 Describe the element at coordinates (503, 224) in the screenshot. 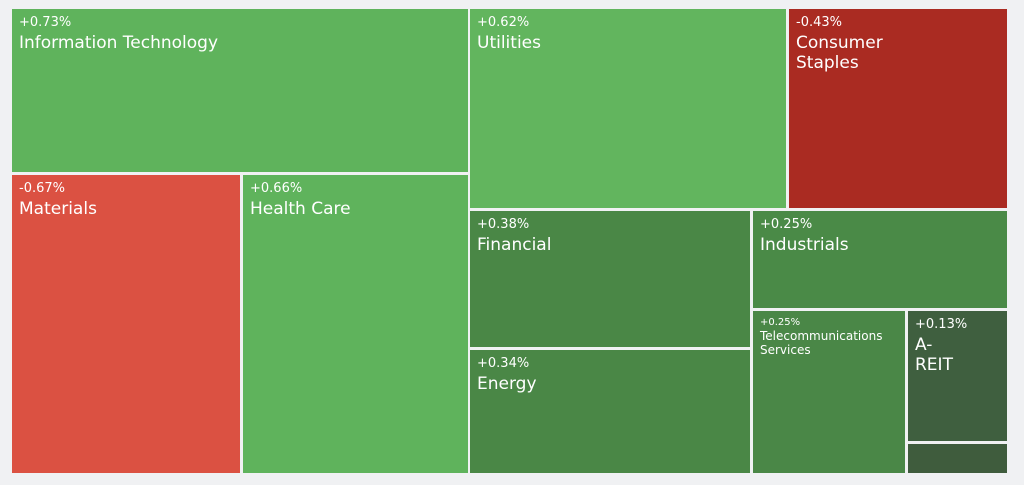

I see `change-label: +0.38%` at that location.